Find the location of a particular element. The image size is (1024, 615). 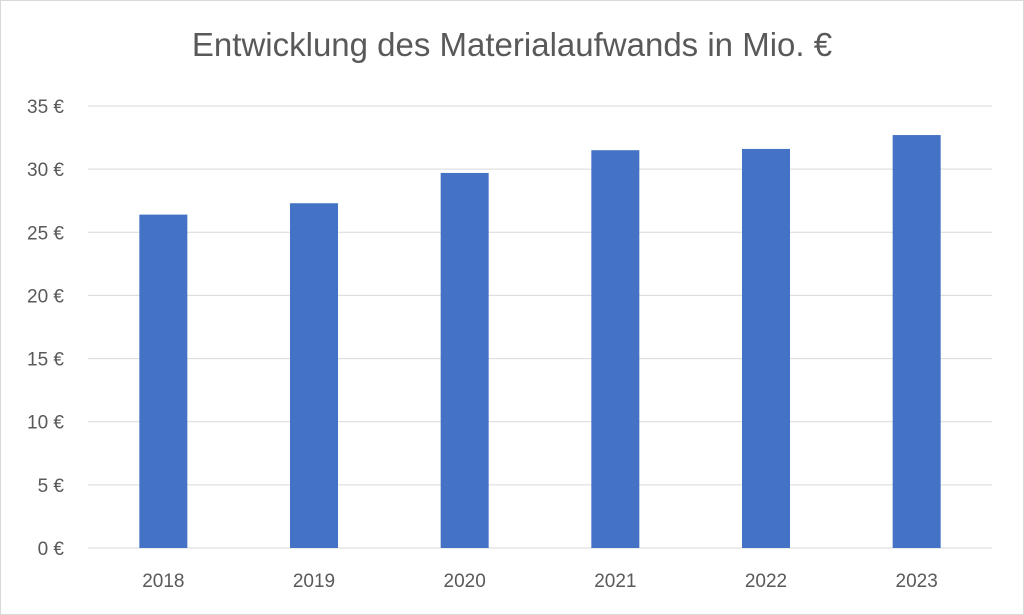

x-tick-label: 2022 is located at coordinates (766, 581).